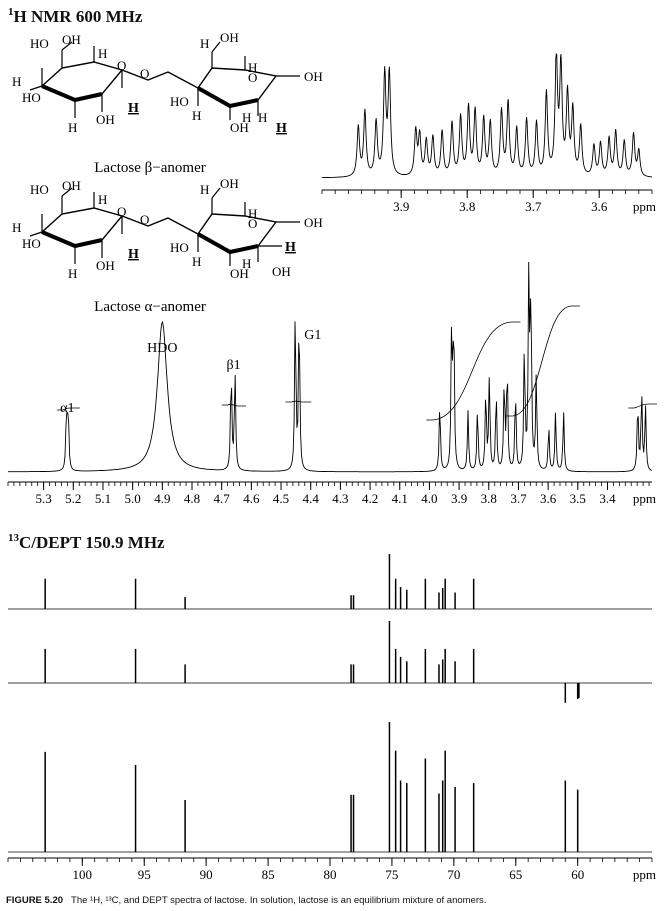  I want to click on tick-label: 5.0, so click(133, 498).